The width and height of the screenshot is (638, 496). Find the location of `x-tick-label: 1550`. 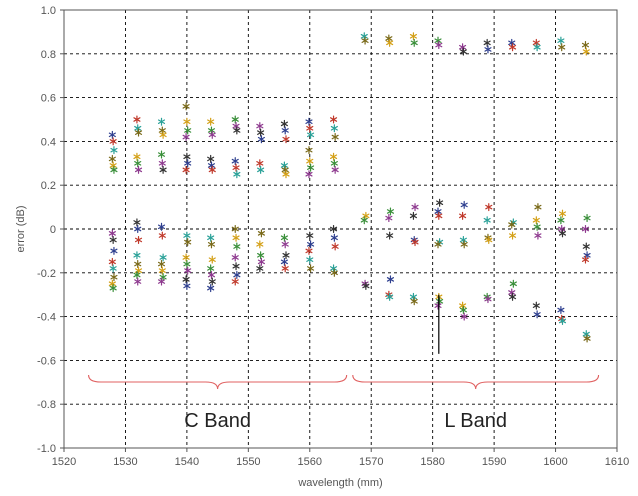

x-tick-label: 1550 is located at coordinates (248, 462).